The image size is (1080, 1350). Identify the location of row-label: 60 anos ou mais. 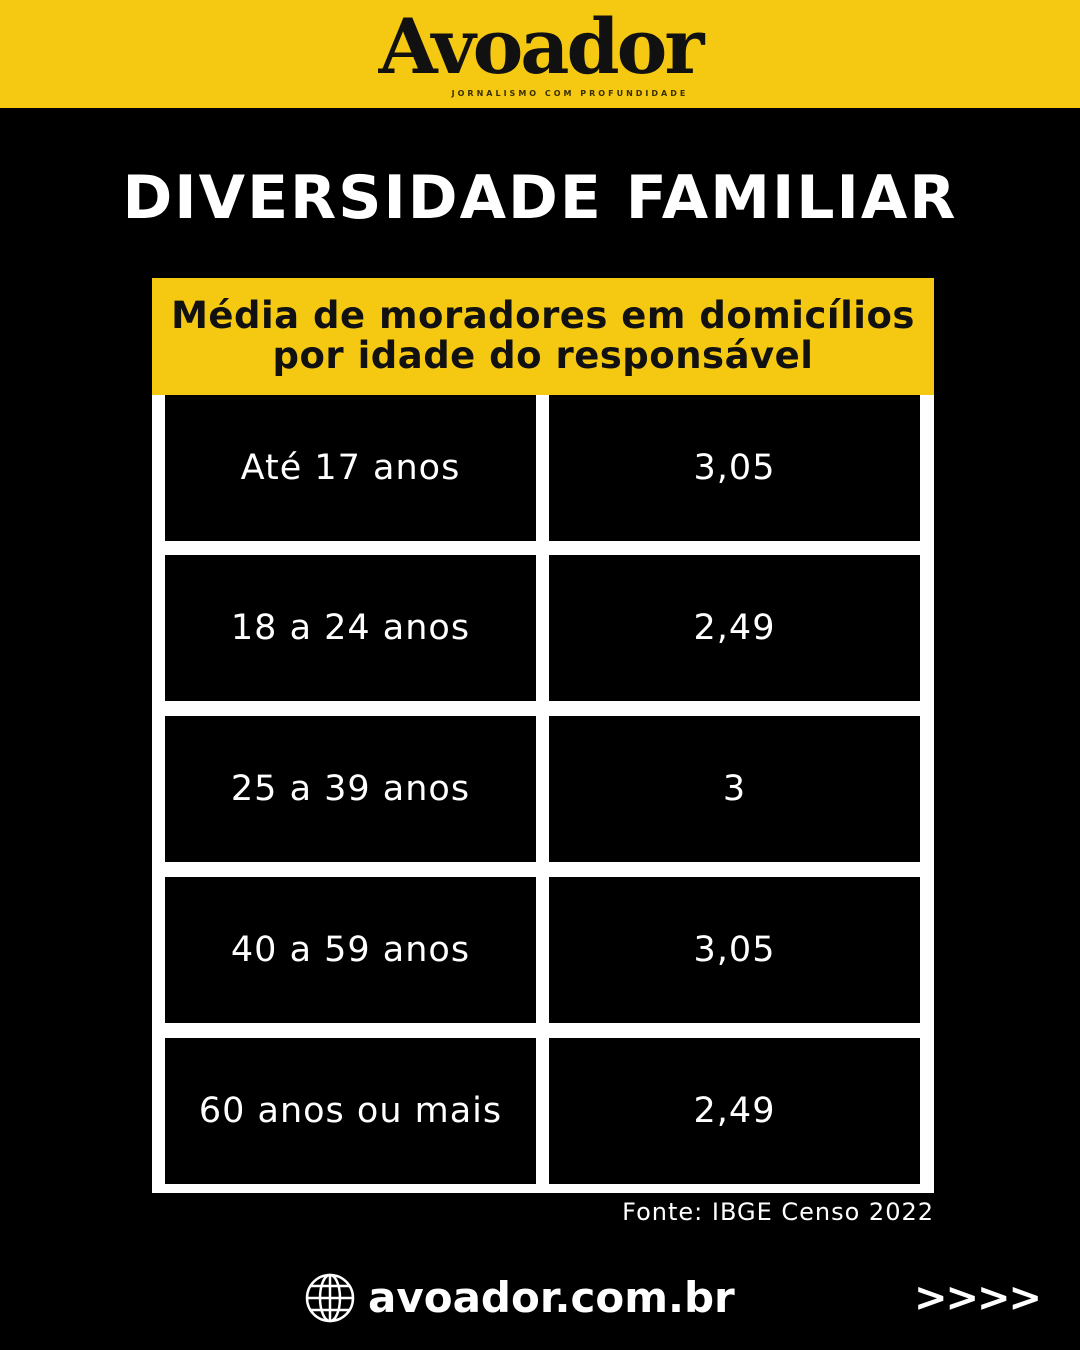
(350, 1111).